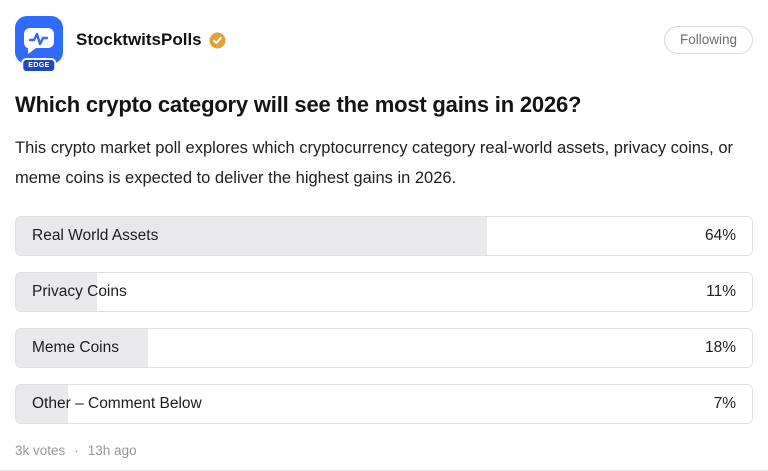  I want to click on card-header: EDGE StocktwitsPolls Following, so click(384, 44).